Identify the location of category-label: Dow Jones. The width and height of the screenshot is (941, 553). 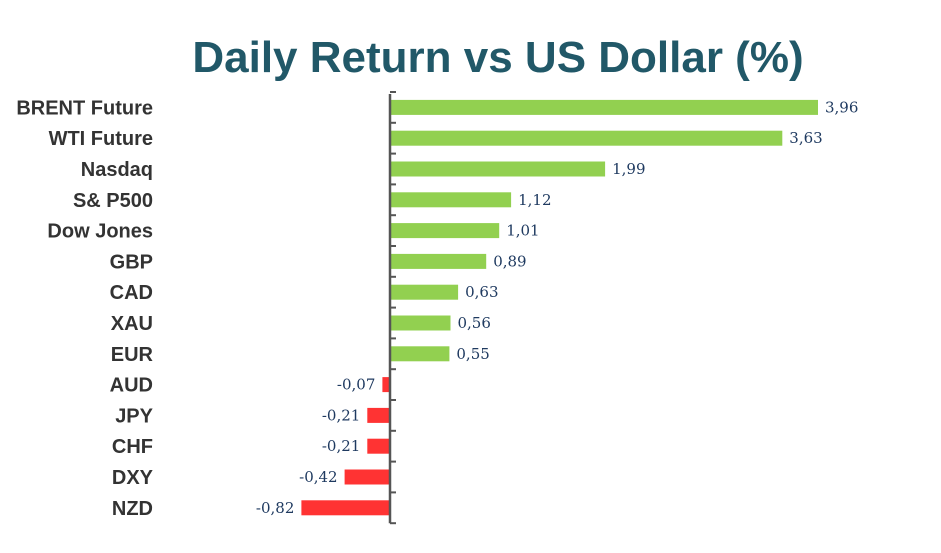
(100, 232).